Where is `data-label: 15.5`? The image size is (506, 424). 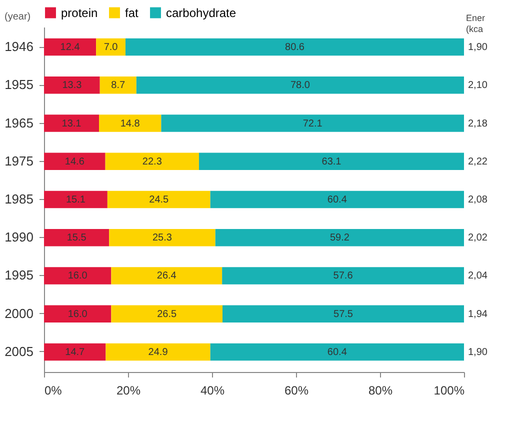 data-label: 15.5 is located at coordinates (76, 238).